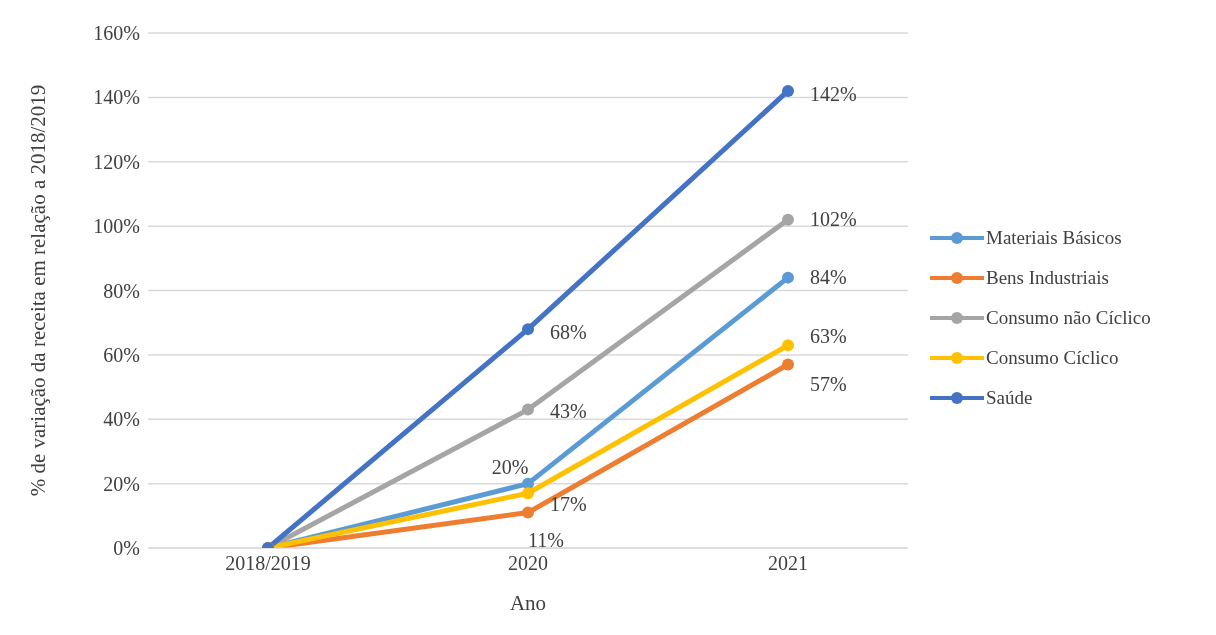 This screenshot has height=635, width=1216. What do you see at coordinates (1009, 398) in the screenshot?
I see `legend-label: Saúde` at bounding box center [1009, 398].